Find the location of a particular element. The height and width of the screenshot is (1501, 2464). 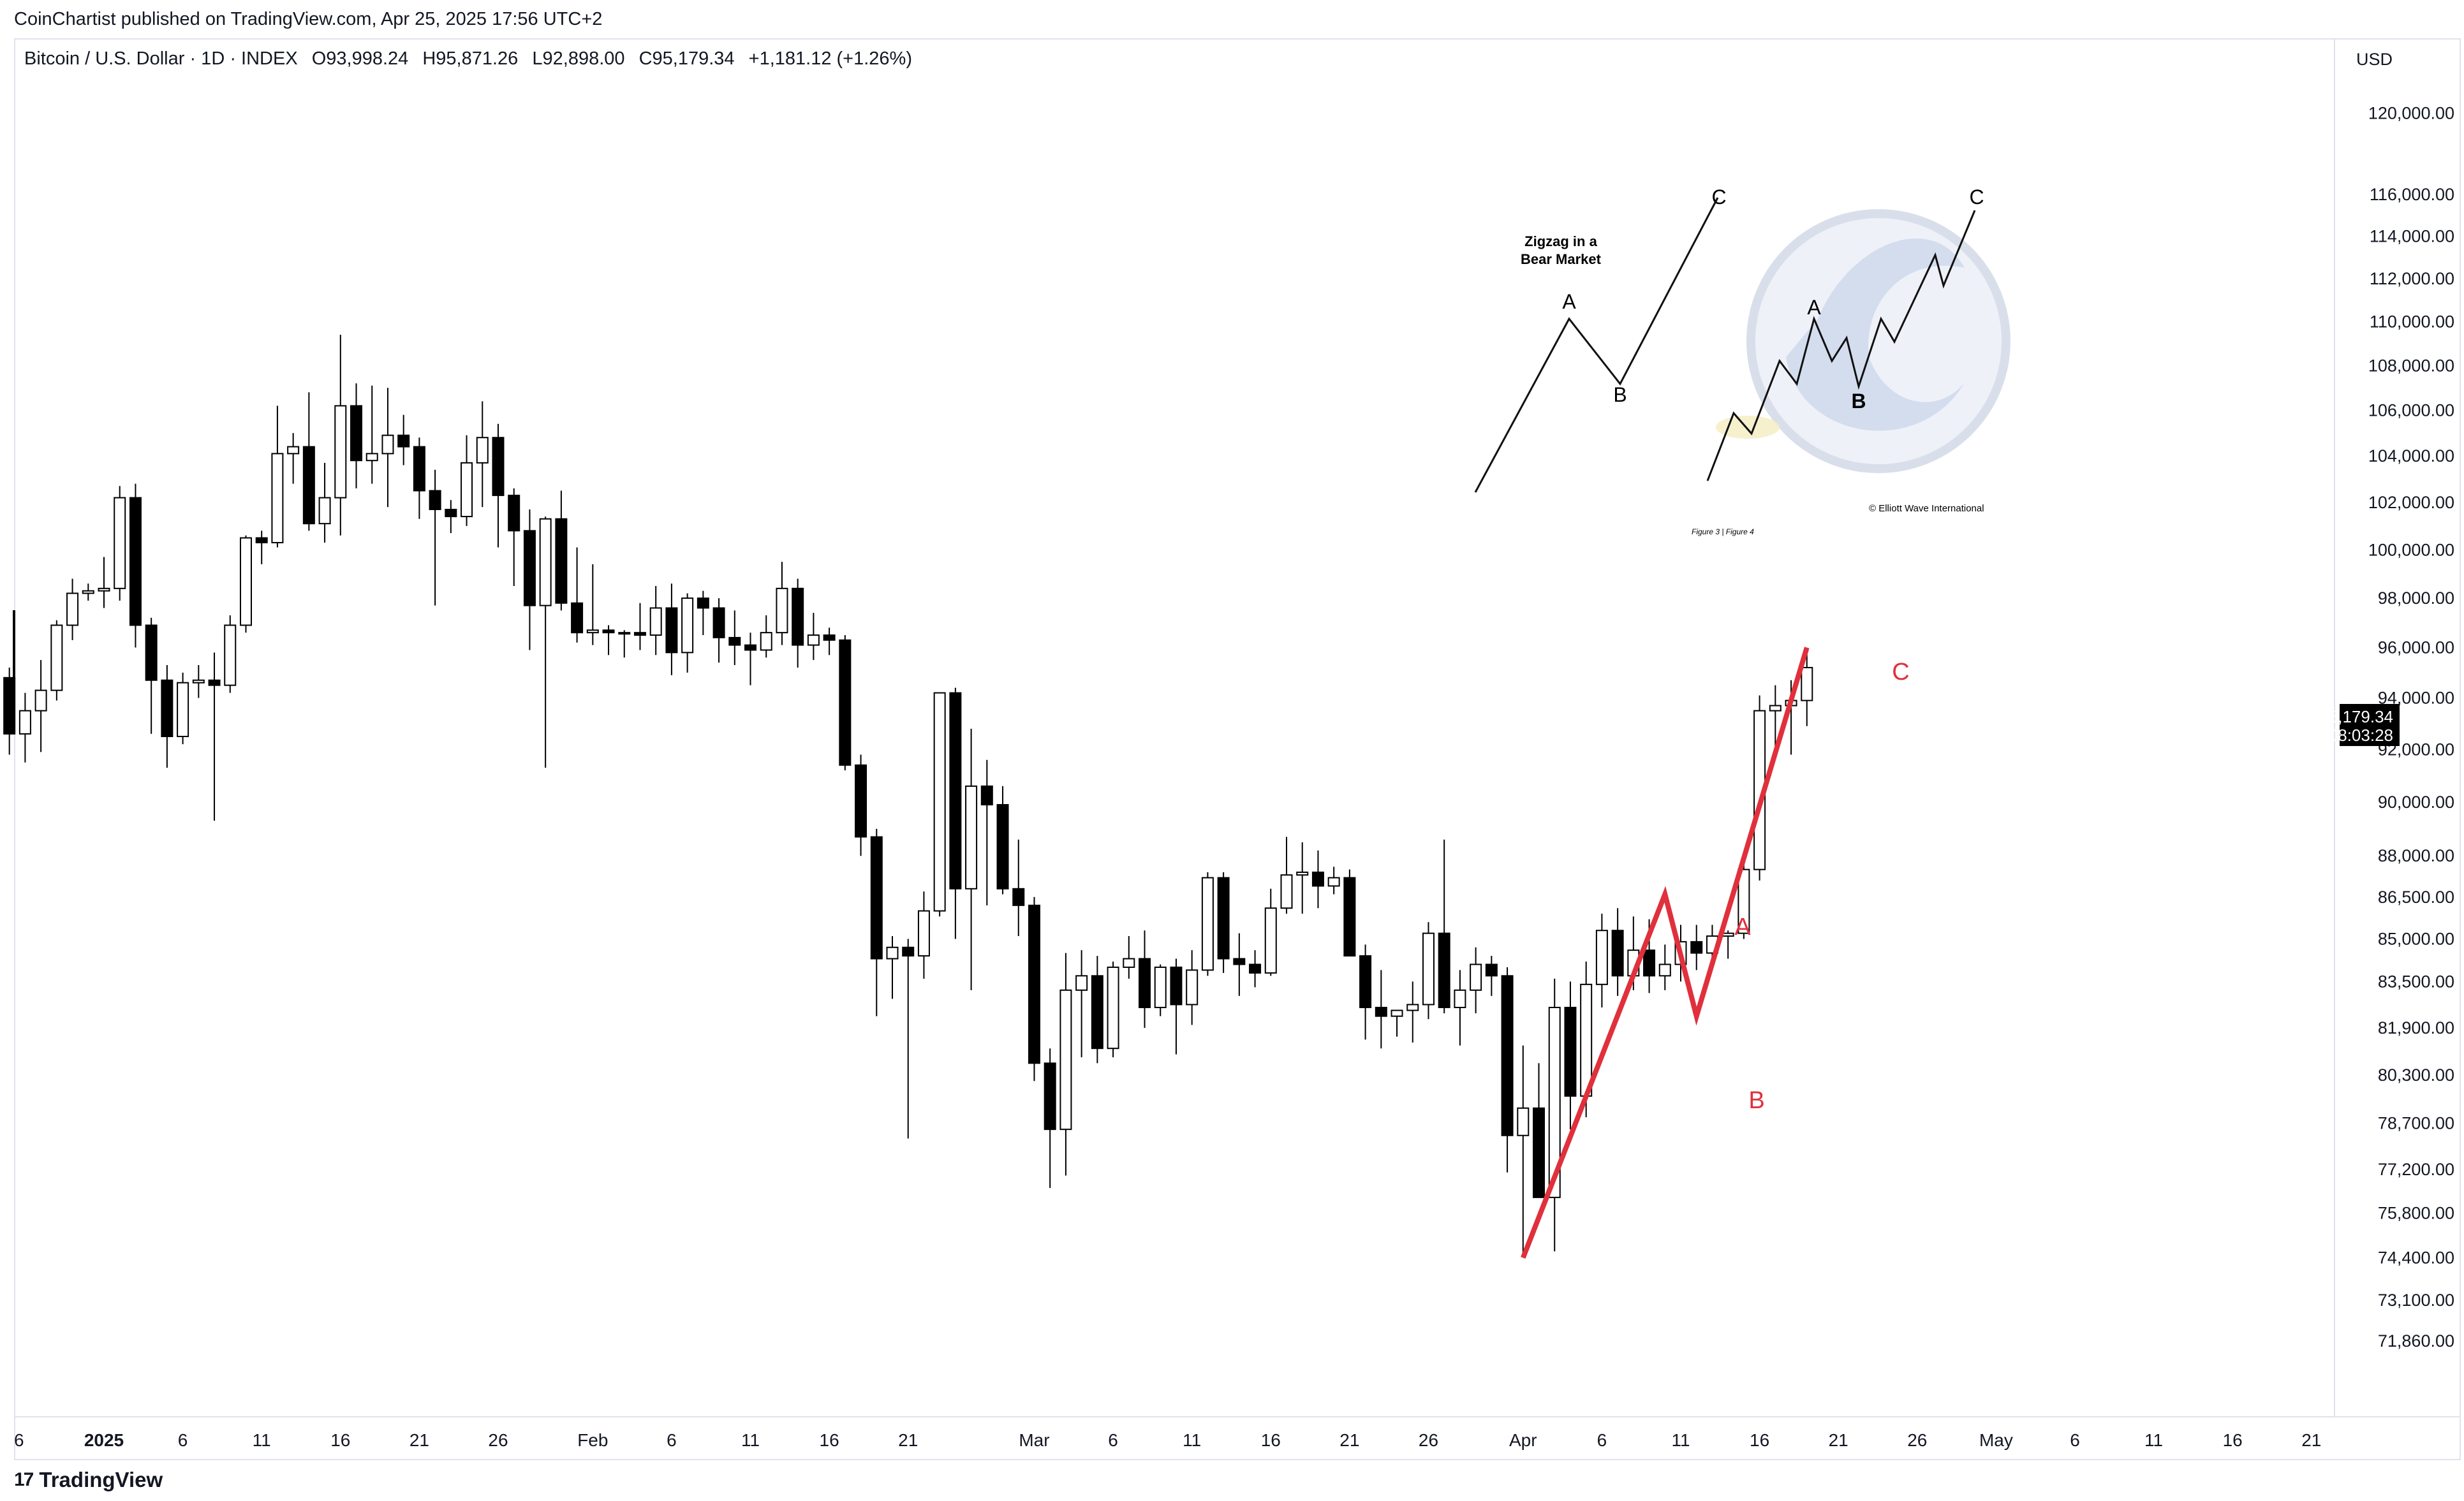

price-tick-label: 74,400.00 is located at coordinates (2416, 1258).